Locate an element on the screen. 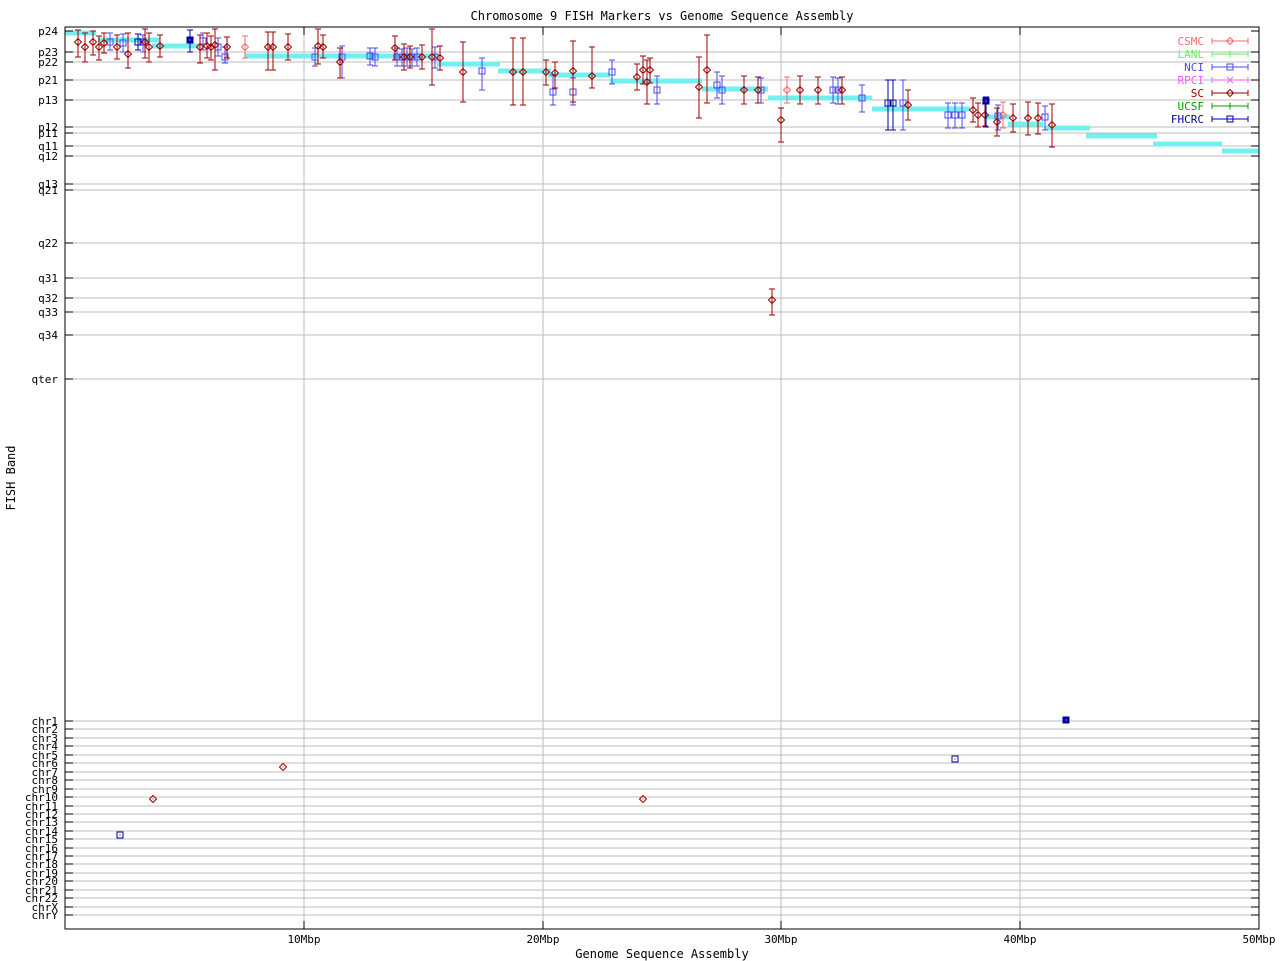 This screenshot has width=1280, height=961. band-label-chr11: chr11 is located at coordinates (41, 806).